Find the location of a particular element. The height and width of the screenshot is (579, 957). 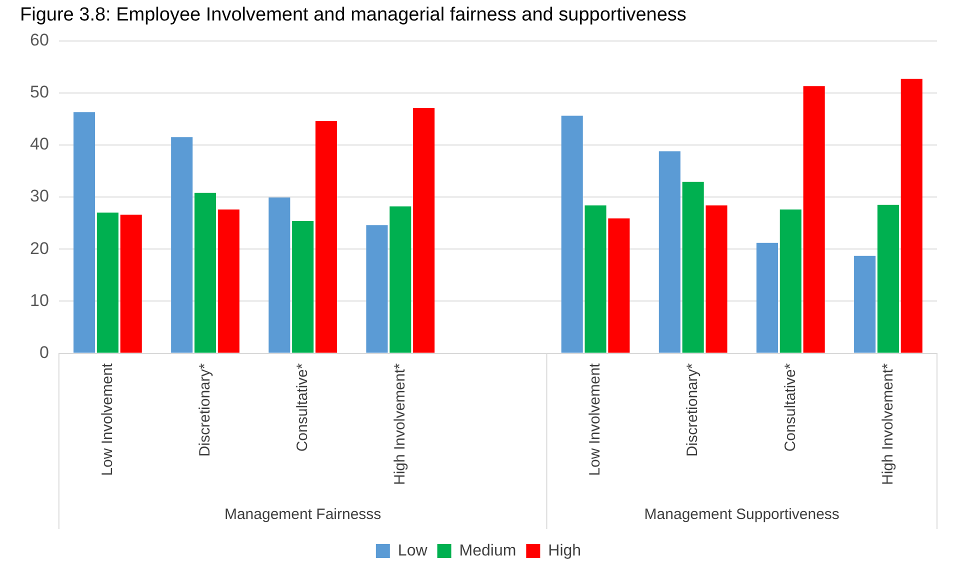

y-tick-label: 20 is located at coordinates (39, 248).